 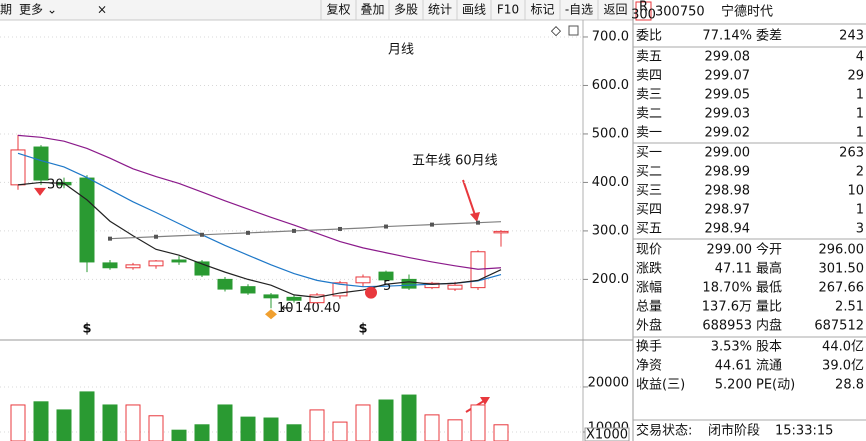 What do you see at coordinates (851, 36) in the screenshot?
I see `field-value: 243` at bounding box center [851, 36].